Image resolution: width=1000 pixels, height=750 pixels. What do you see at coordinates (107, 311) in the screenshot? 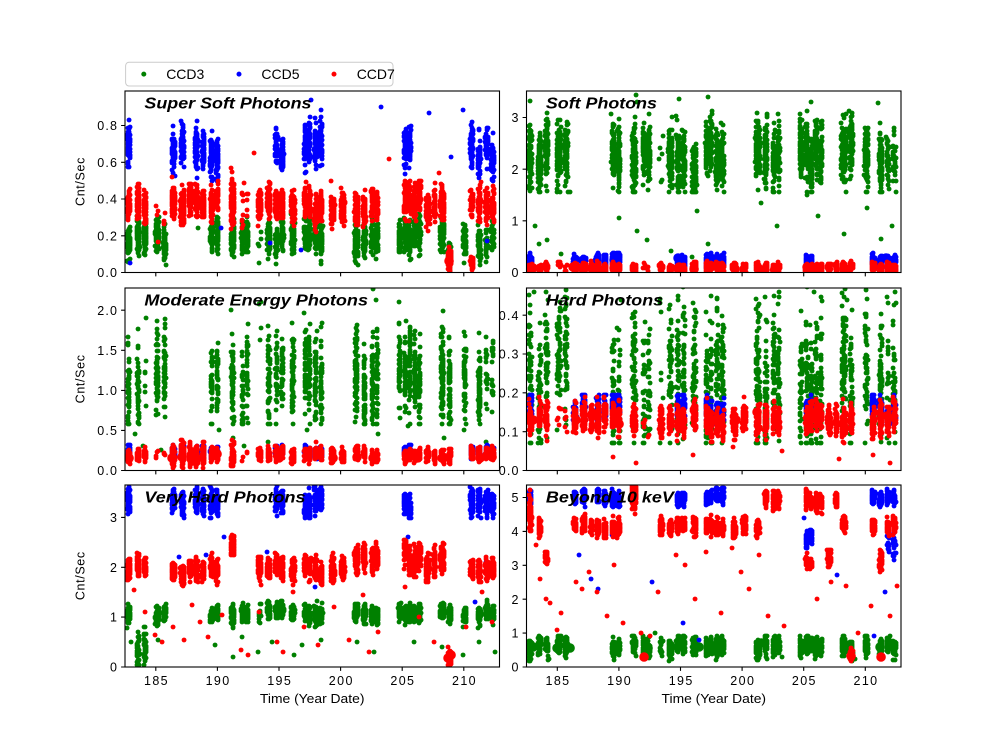
I see `svg-text: 2.0` at bounding box center [107, 311].